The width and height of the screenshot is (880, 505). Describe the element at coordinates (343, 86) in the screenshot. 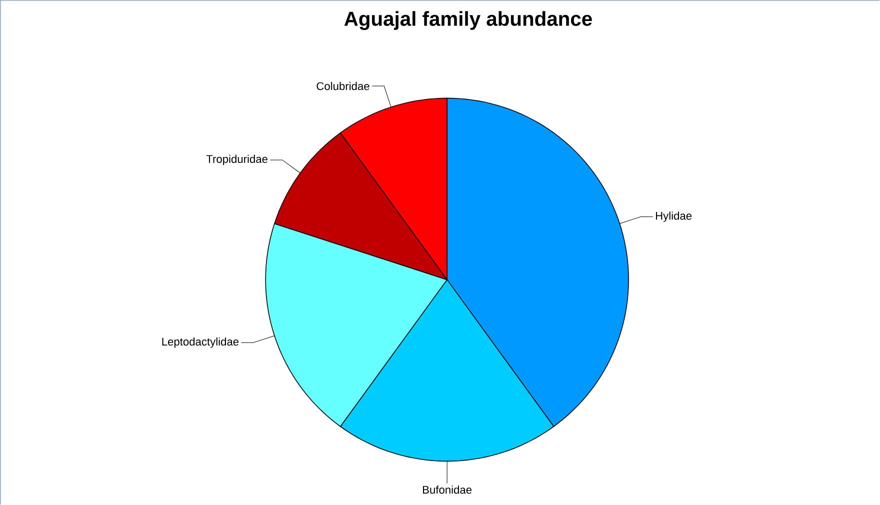

I see `slice-label: Colubridae` at that location.